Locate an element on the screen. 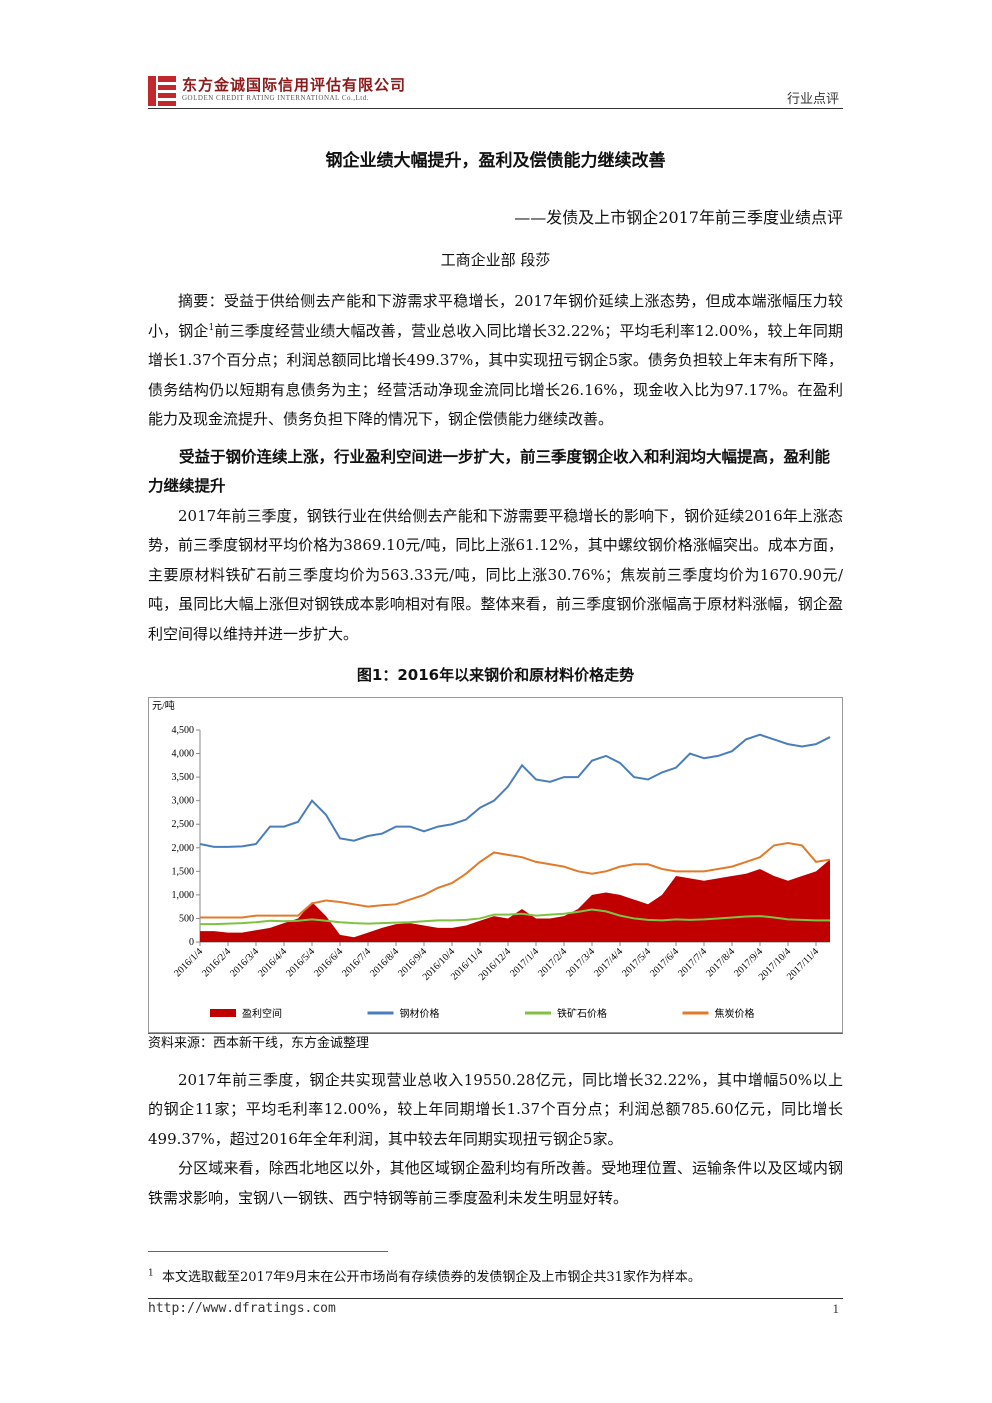  x-tick-label: 2016/6/4 is located at coordinates (328, 962).